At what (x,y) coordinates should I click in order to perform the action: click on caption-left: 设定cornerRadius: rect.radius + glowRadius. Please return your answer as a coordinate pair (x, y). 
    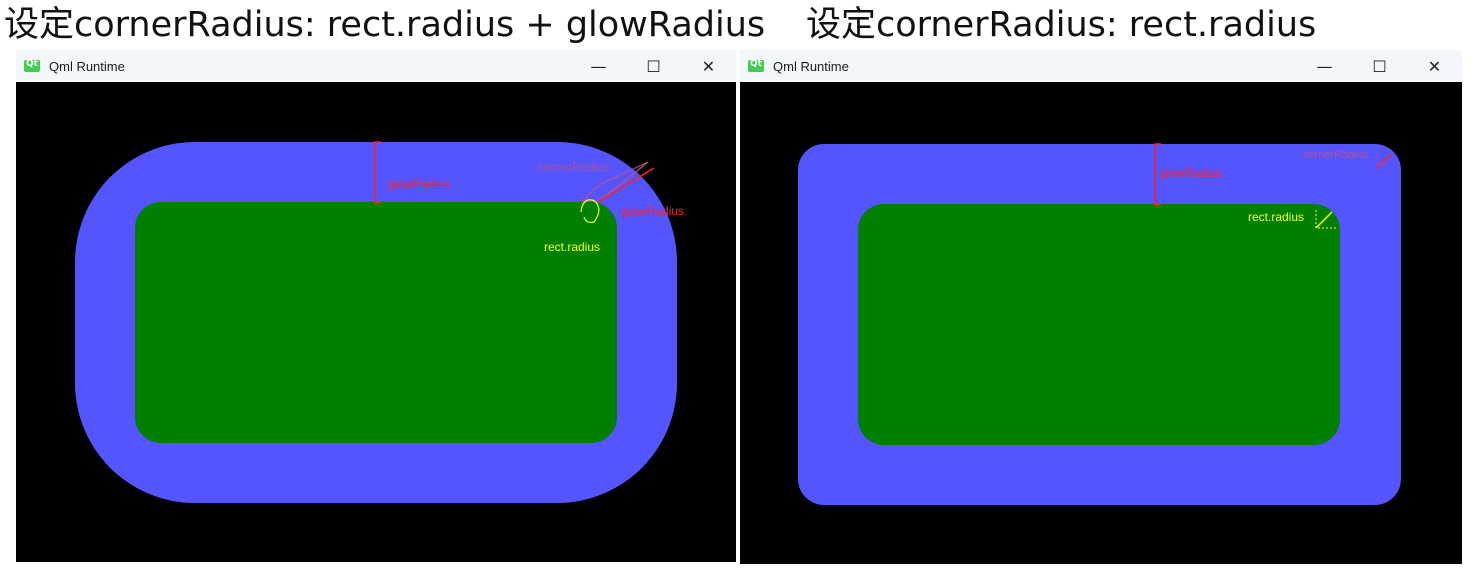
    Looking at the image, I should click on (385, 25).